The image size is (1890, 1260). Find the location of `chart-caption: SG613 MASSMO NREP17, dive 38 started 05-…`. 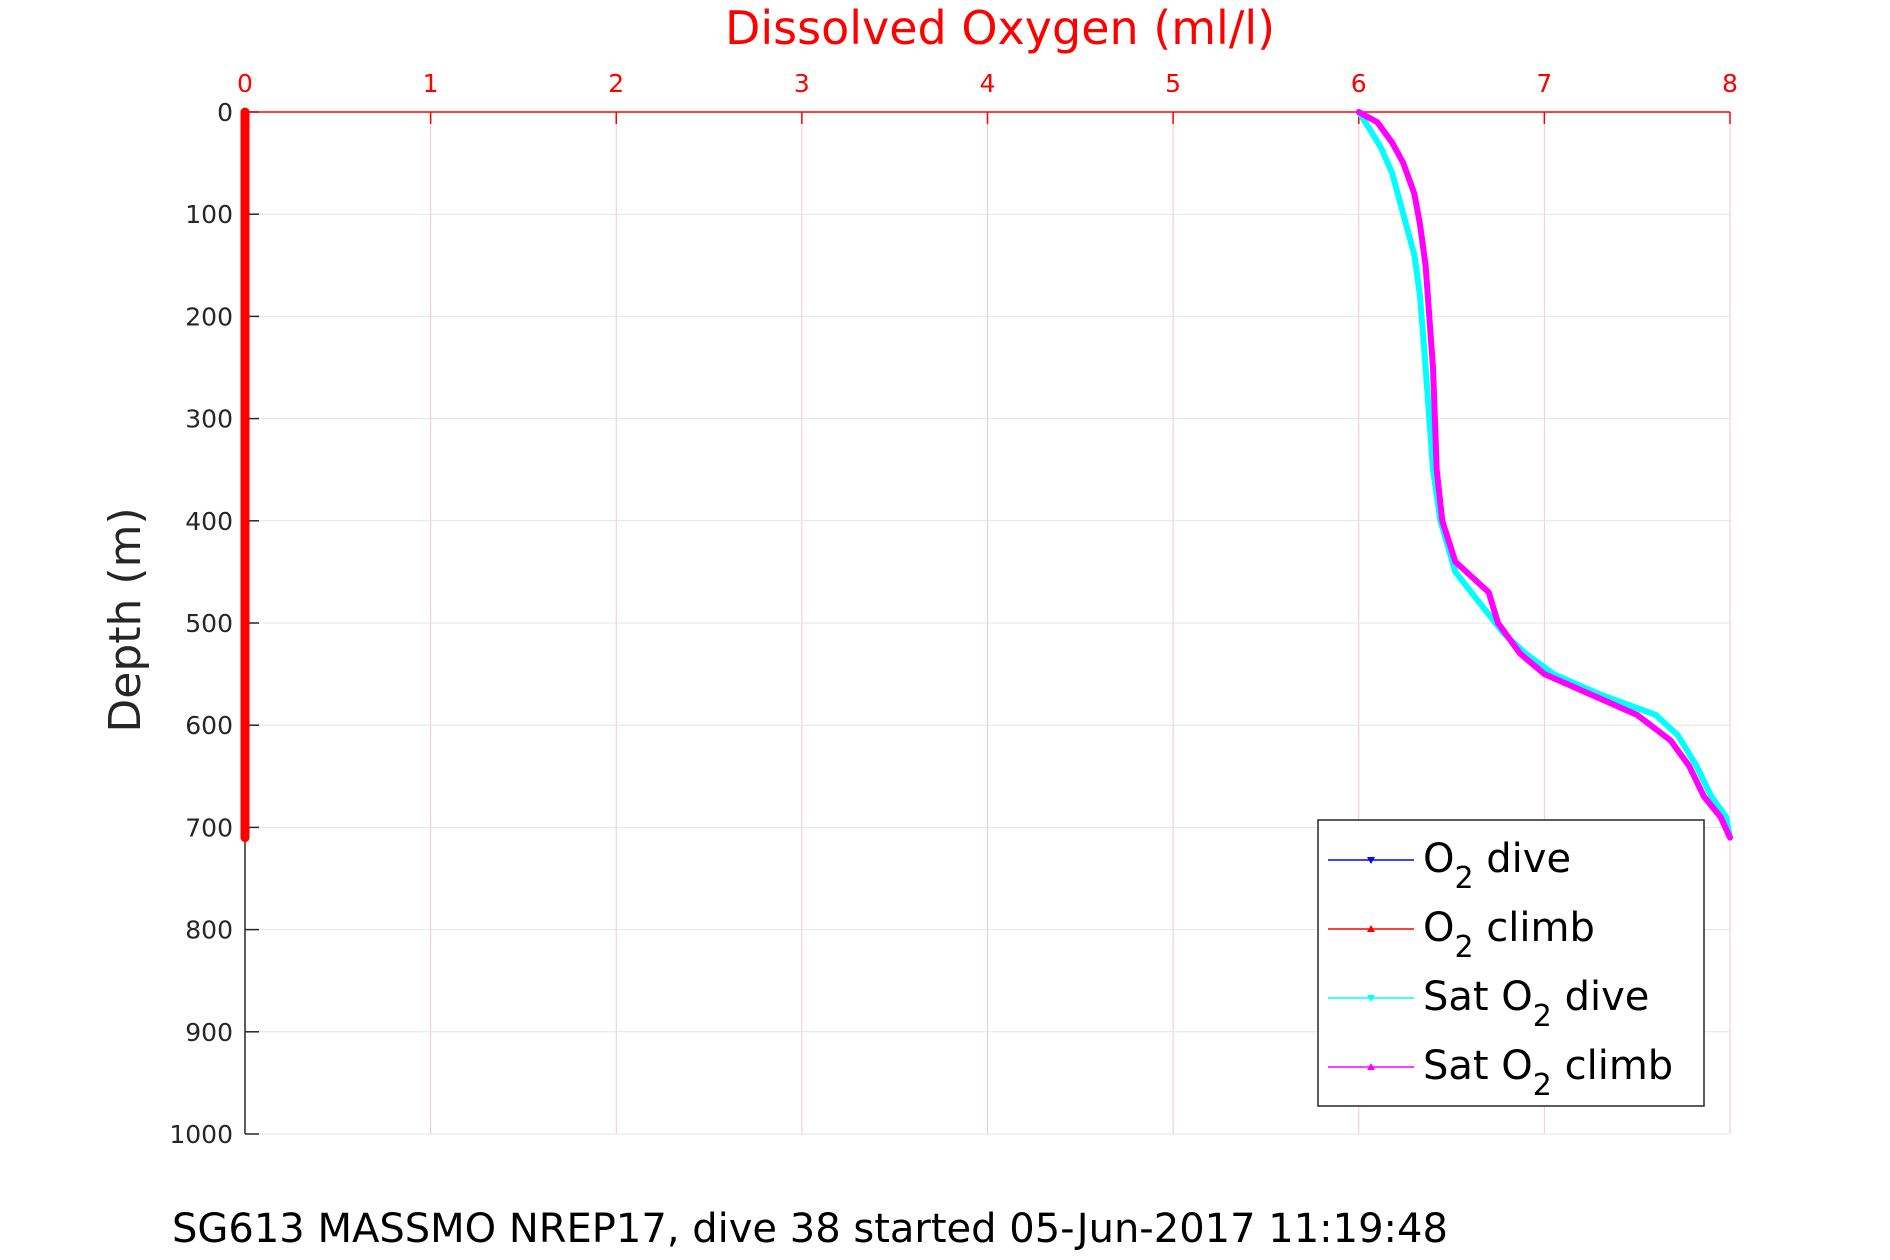

chart-caption: SG613 MASSMO NREP17, dive 38 started 05-… is located at coordinates (810, 1229).